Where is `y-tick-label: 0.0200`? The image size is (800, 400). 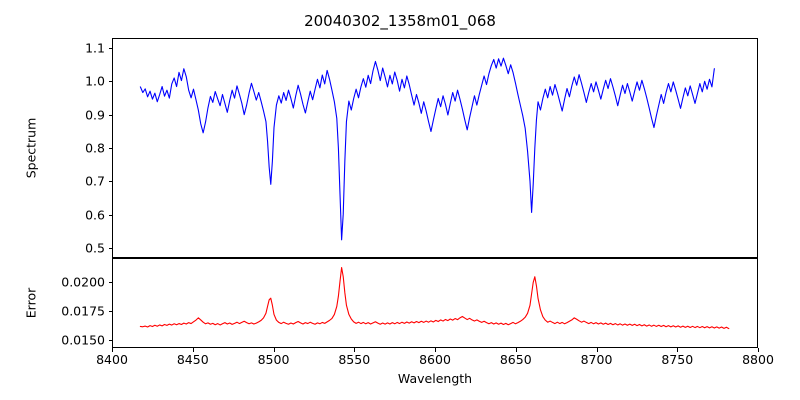
y-tick-label: 0.0200 is located at coordinates (83, 282).